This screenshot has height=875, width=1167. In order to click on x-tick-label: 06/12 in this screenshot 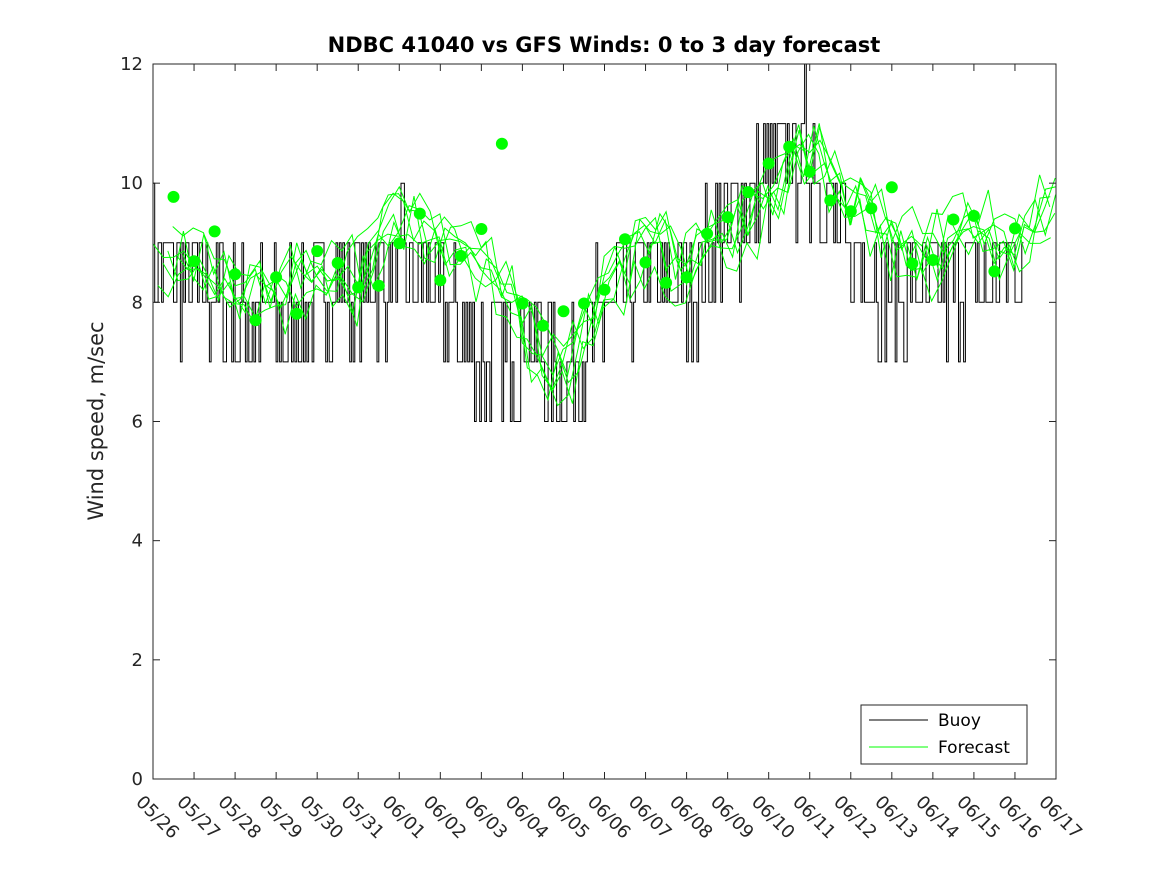, I will do `click(855, 818)`.